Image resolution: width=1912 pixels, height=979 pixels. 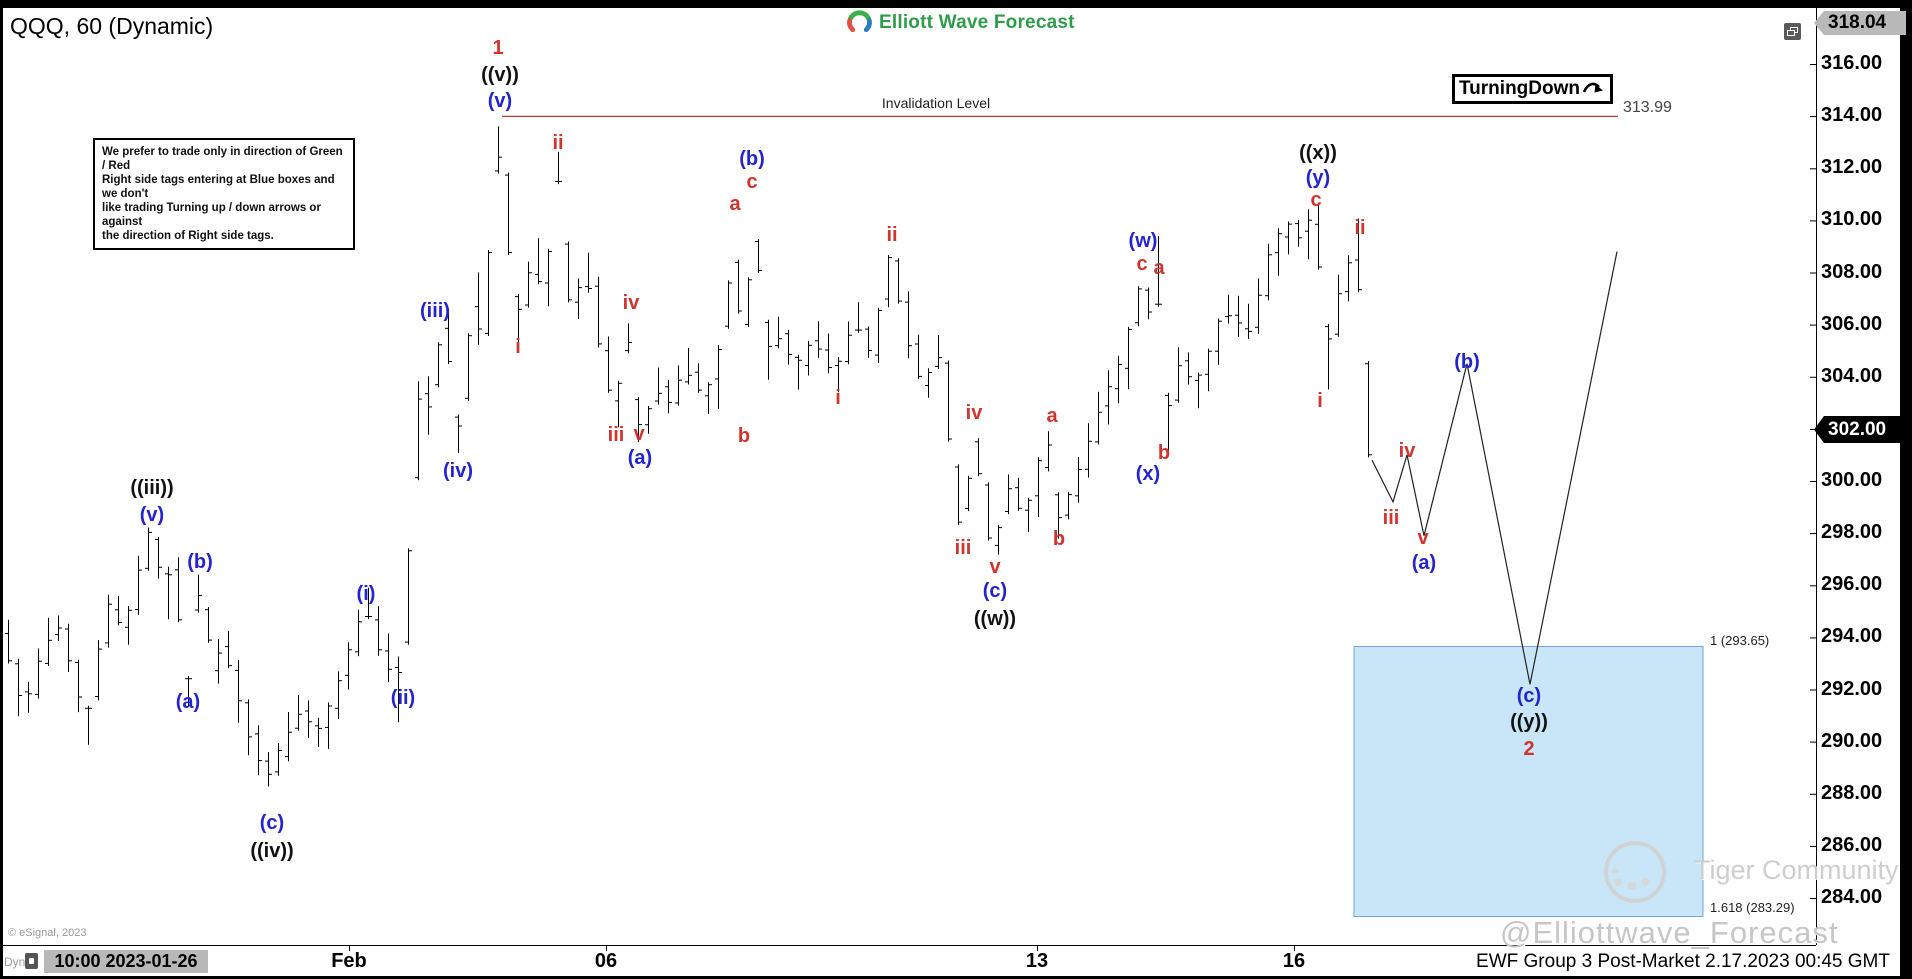 What do you see at coordinates (1796, 870) in the screenshot?
I see `tiger-community-watermark: Tiger Community` at bounding box center [1796, 870].